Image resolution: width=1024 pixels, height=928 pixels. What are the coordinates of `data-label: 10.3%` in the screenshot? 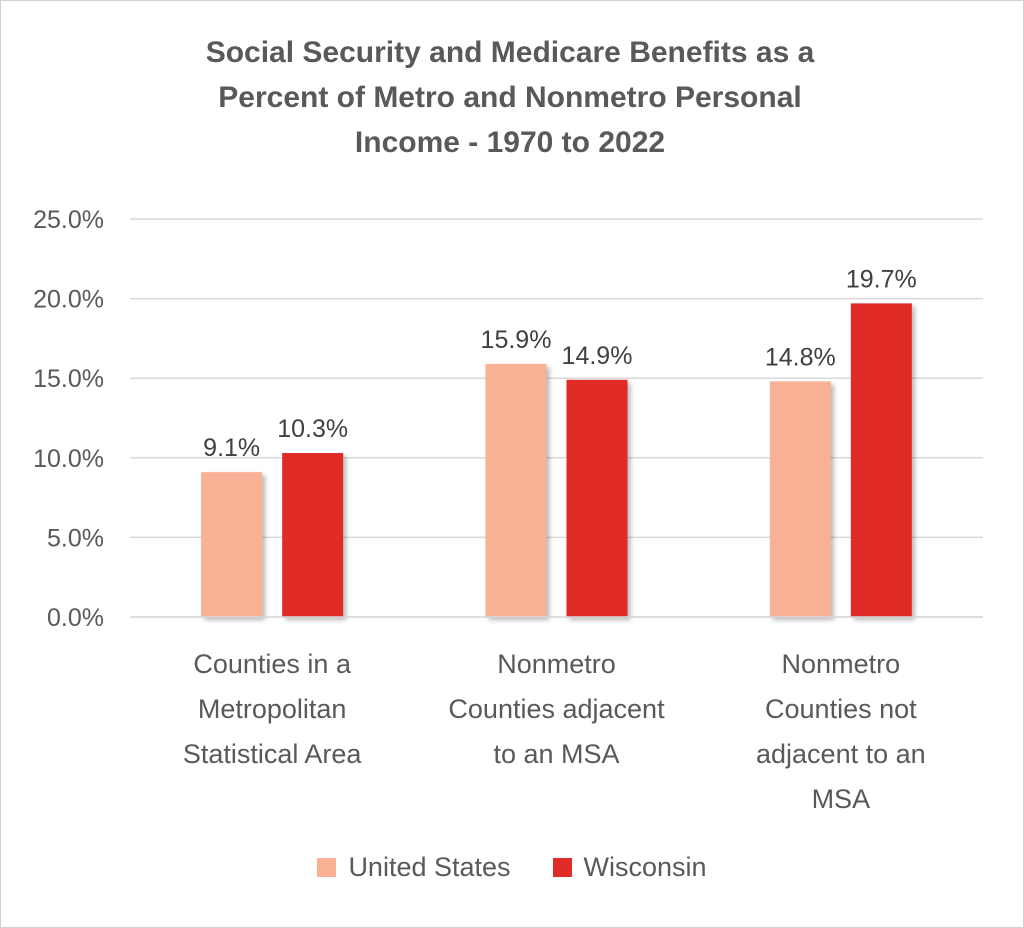 It's located at (312, 429).